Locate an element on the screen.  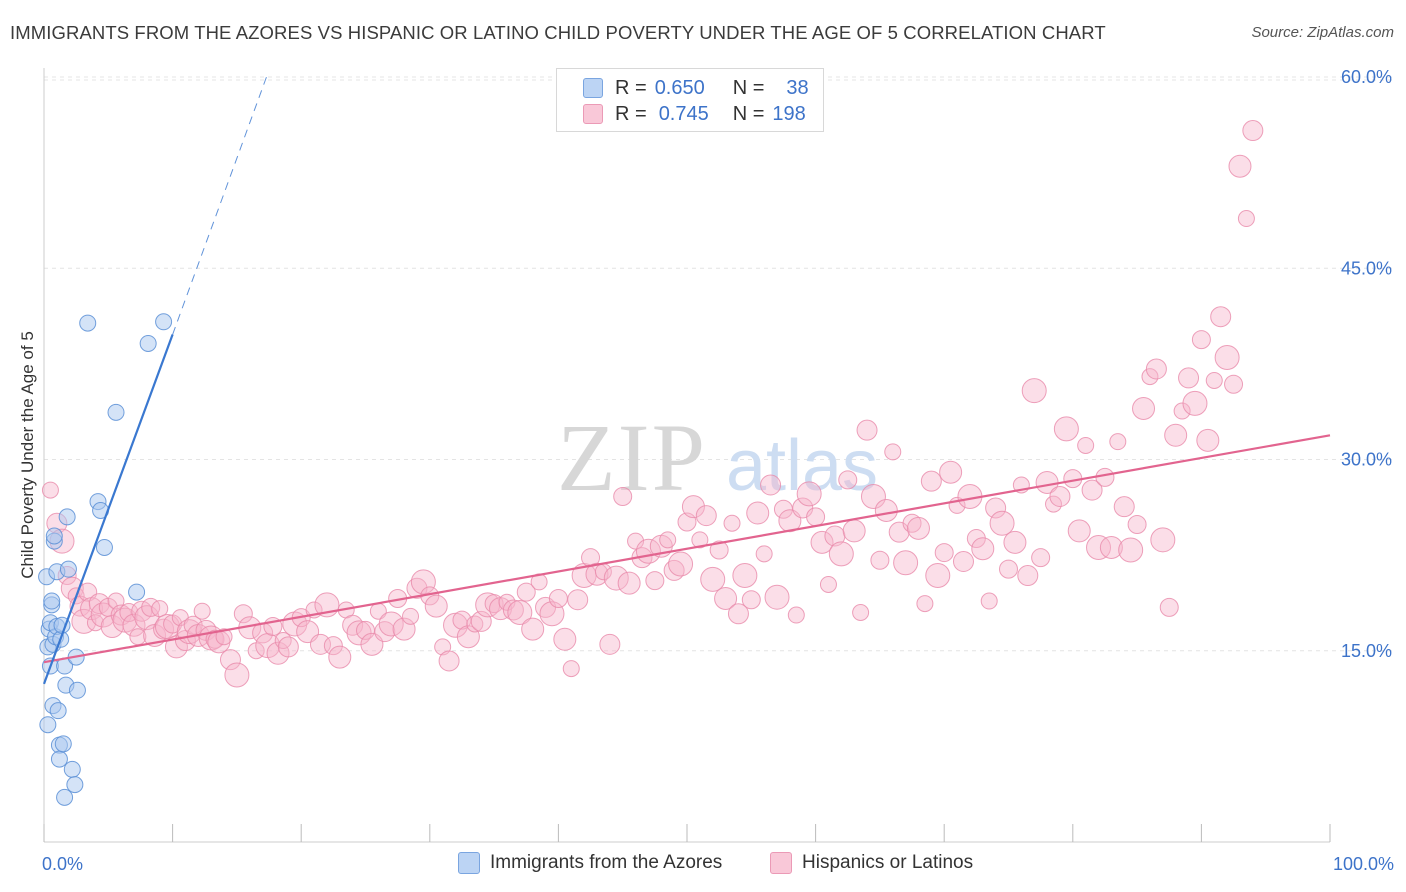
bottom-legend-azores-label: Immigrants from the Azores is located at coordinates (606, 862).